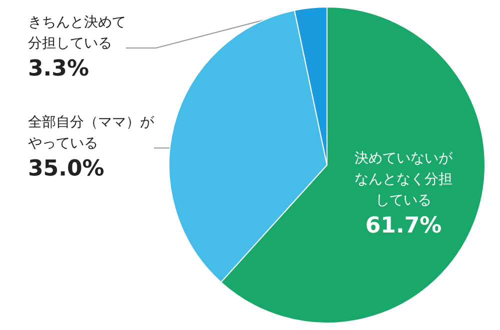 The width and height of the screenshot is (500, 330). Describe the element at coordinates (404, 179) in the screenshot. I see `slice-label: 決めていないがなんとなく分担している` at that location.